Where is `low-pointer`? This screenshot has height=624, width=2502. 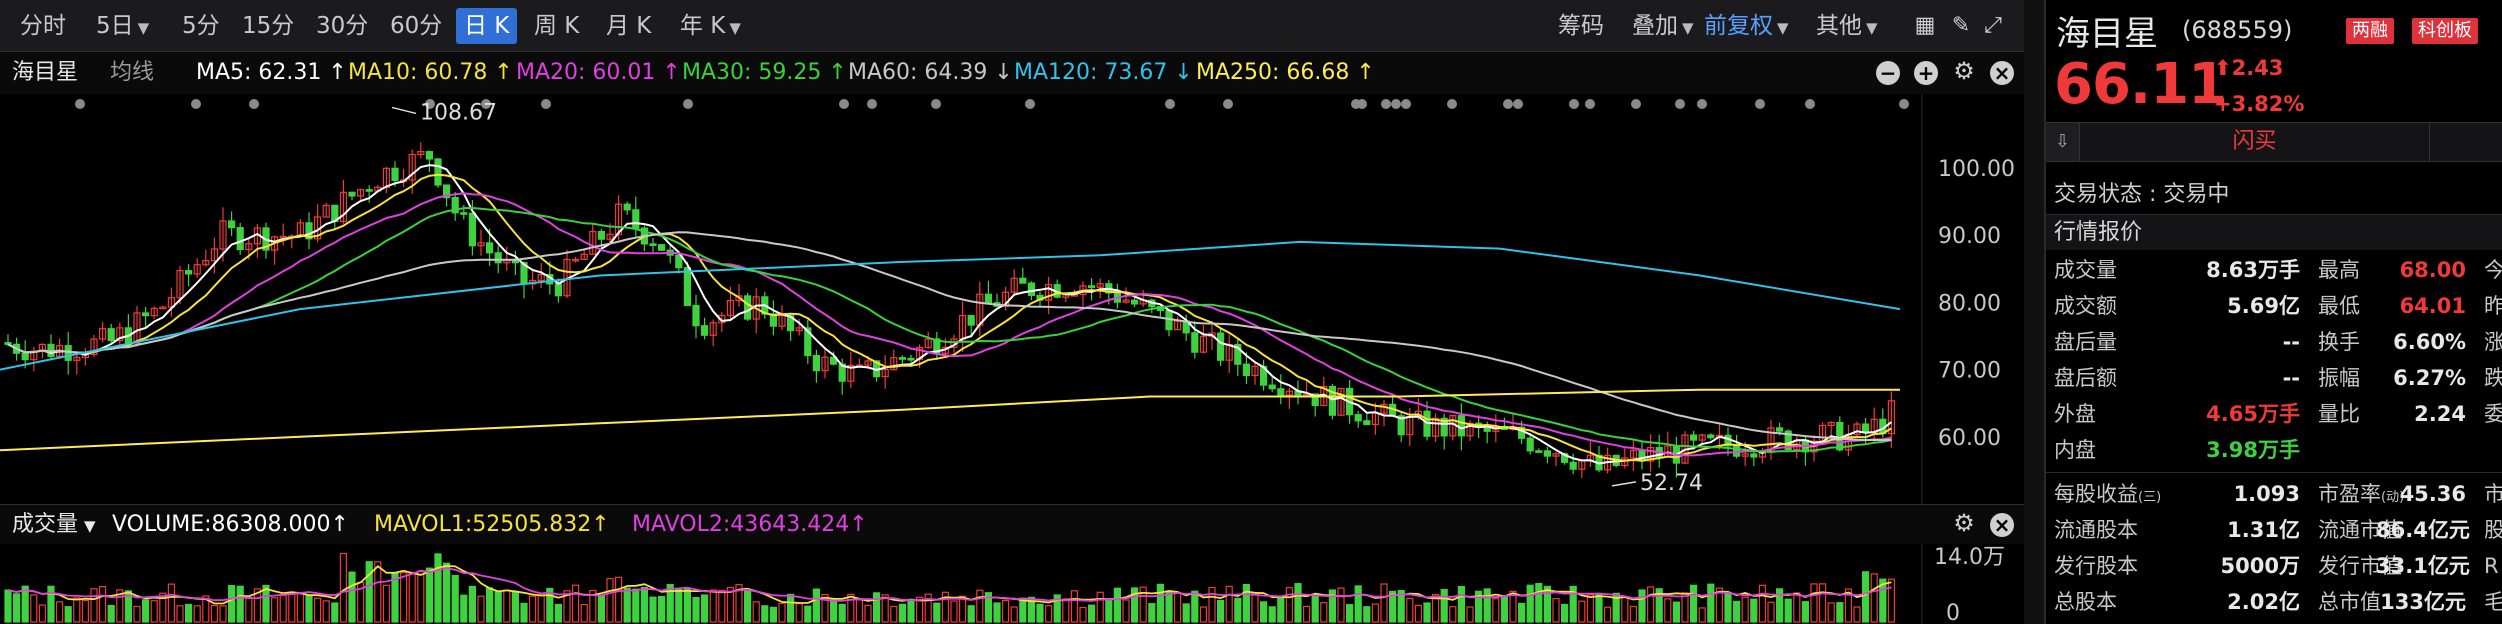
low-pointer is located at coordinates (1624, 484).